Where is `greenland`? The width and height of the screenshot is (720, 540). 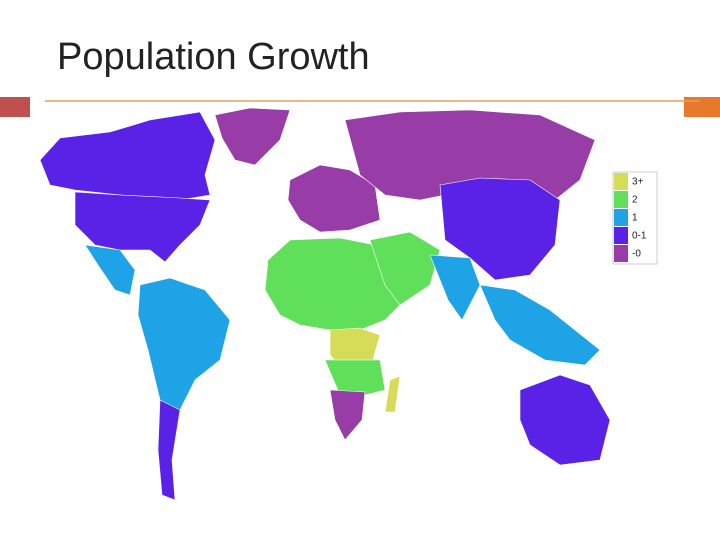 greenland is located at coordinates (252, 136).